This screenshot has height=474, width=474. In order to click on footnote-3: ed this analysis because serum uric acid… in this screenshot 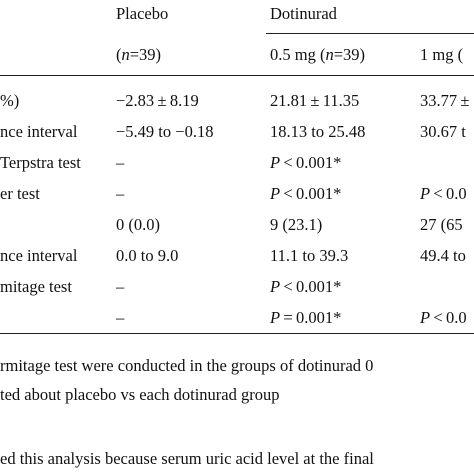, I will do `click(187, 458)`.